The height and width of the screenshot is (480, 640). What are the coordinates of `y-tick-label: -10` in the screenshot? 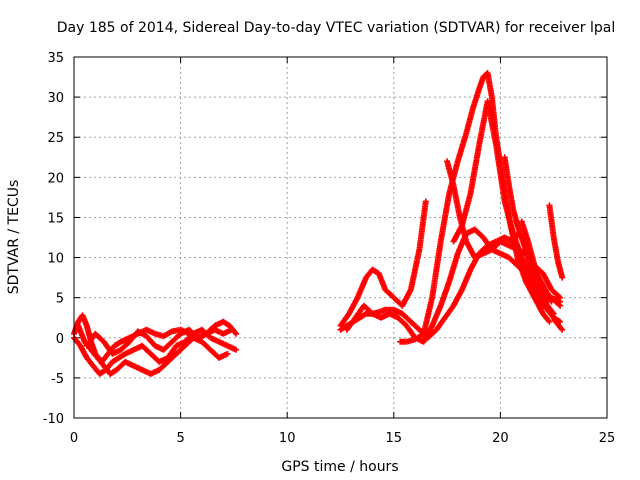 It's located at (53, 419).